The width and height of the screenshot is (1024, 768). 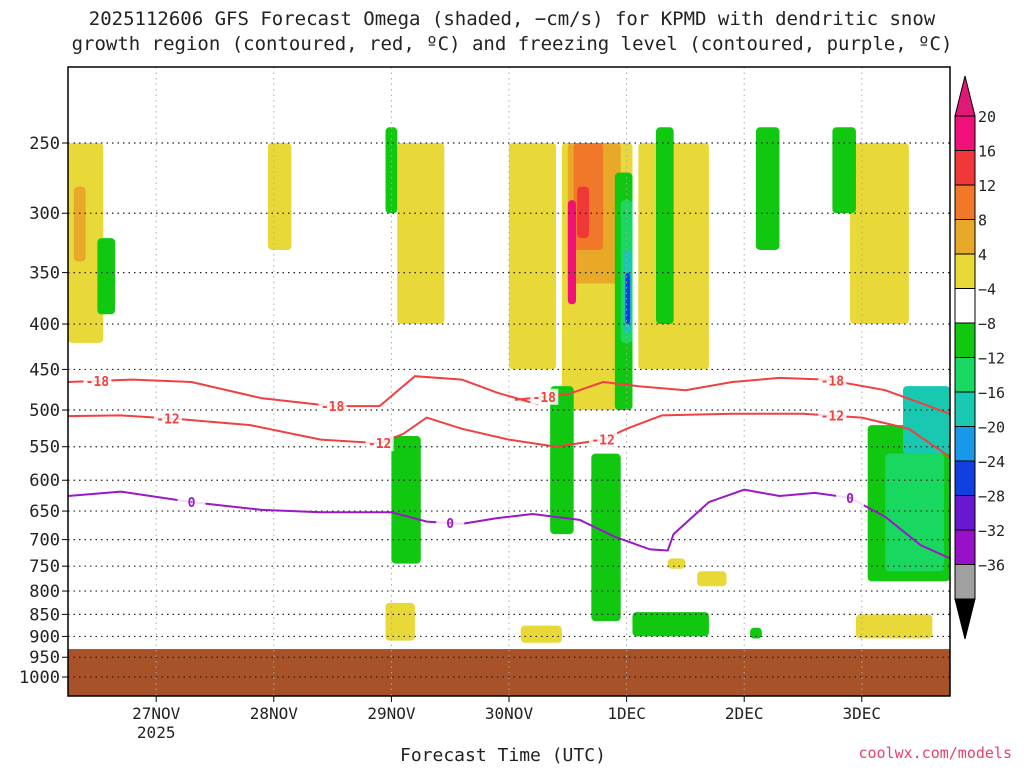 I want to click on x-tick-label: 27NOV, so click(x=156, y=713).